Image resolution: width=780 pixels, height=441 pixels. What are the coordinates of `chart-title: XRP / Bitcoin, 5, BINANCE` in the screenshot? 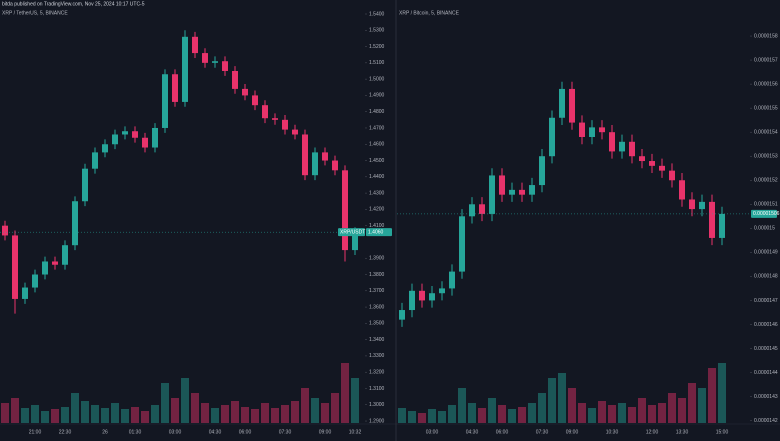 It's located at (429, 13).